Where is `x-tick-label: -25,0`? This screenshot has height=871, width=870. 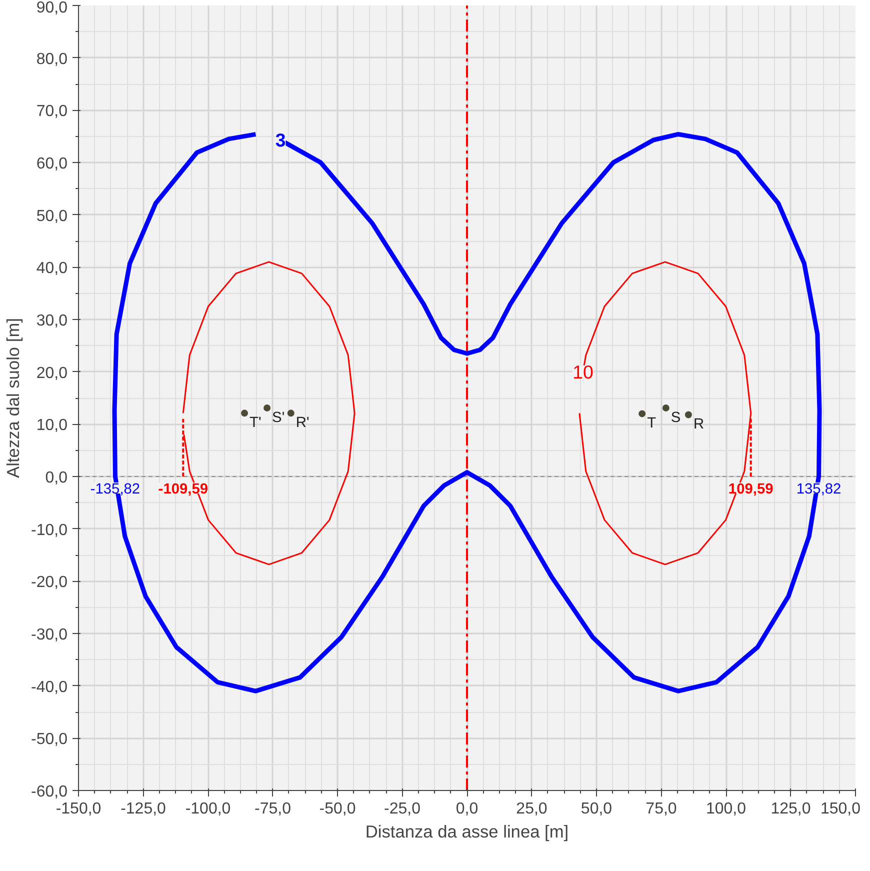 x-tick-label: -25,0 is located at coordinates (402, 809).